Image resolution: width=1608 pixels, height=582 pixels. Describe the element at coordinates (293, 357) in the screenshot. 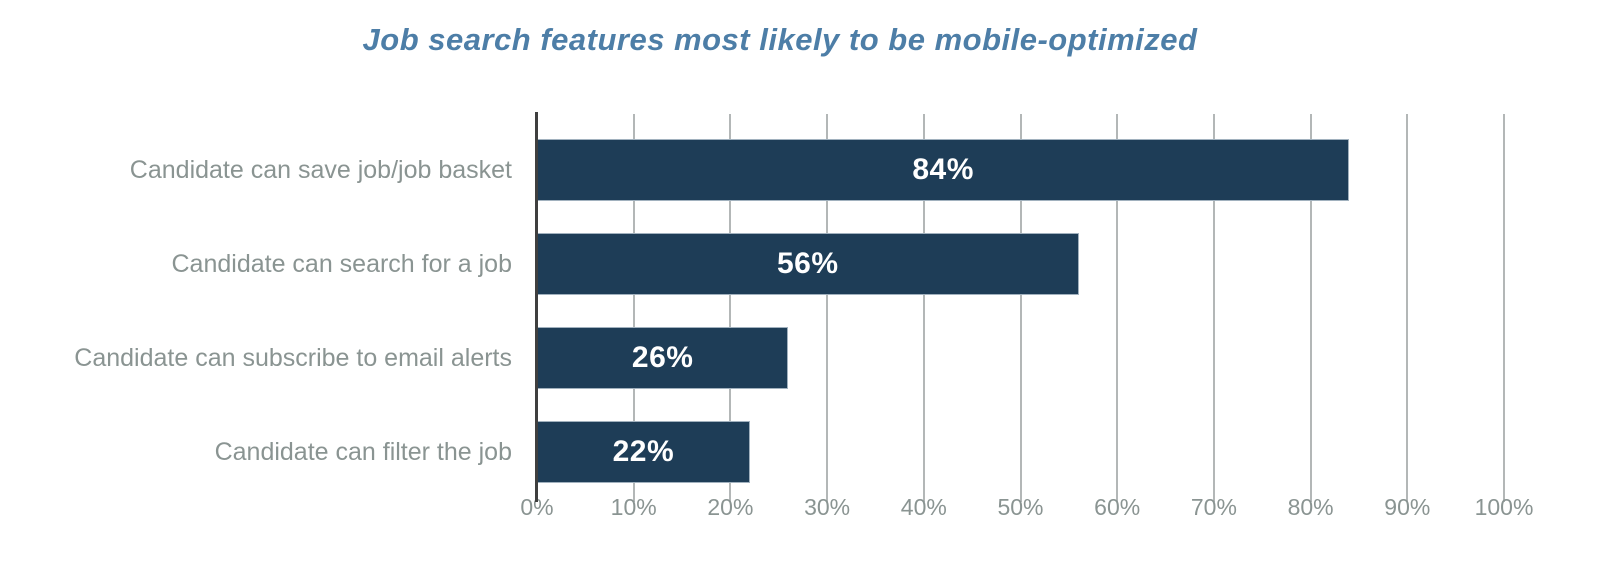

I see `category-label: Candidate can subscribe to email alerts` at that location.